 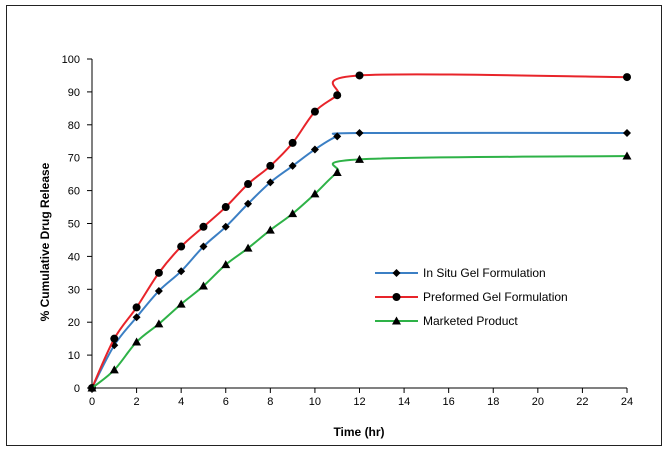 What do you see at coordinates (226, 402) in the screenshot?
I see `x-tick-label: 6` at bounding box center [226, 402].